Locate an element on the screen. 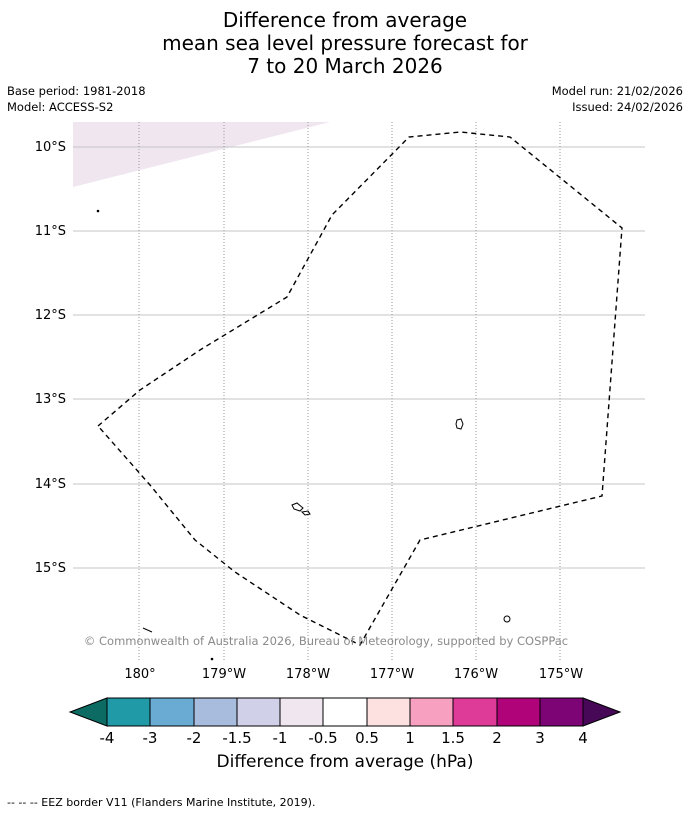  island-small-se is located at coordinates (507, 619).